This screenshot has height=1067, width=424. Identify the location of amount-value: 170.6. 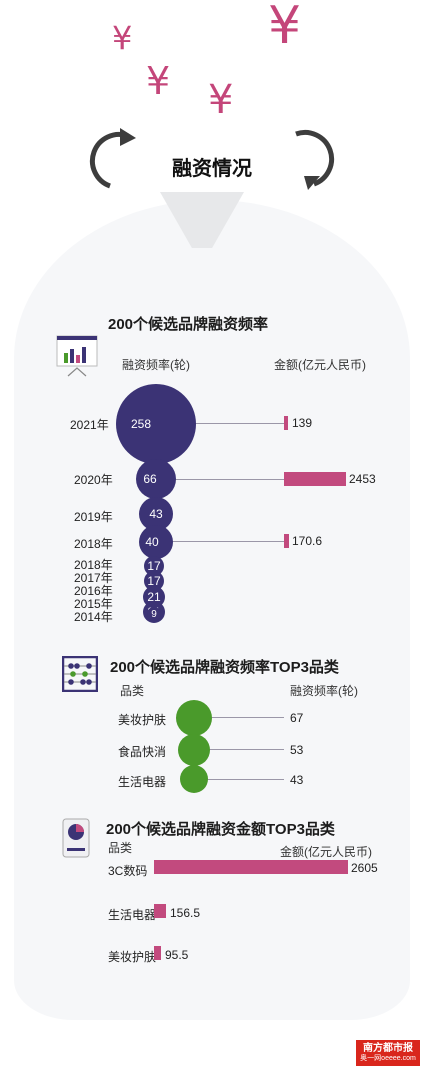
(307, 541).